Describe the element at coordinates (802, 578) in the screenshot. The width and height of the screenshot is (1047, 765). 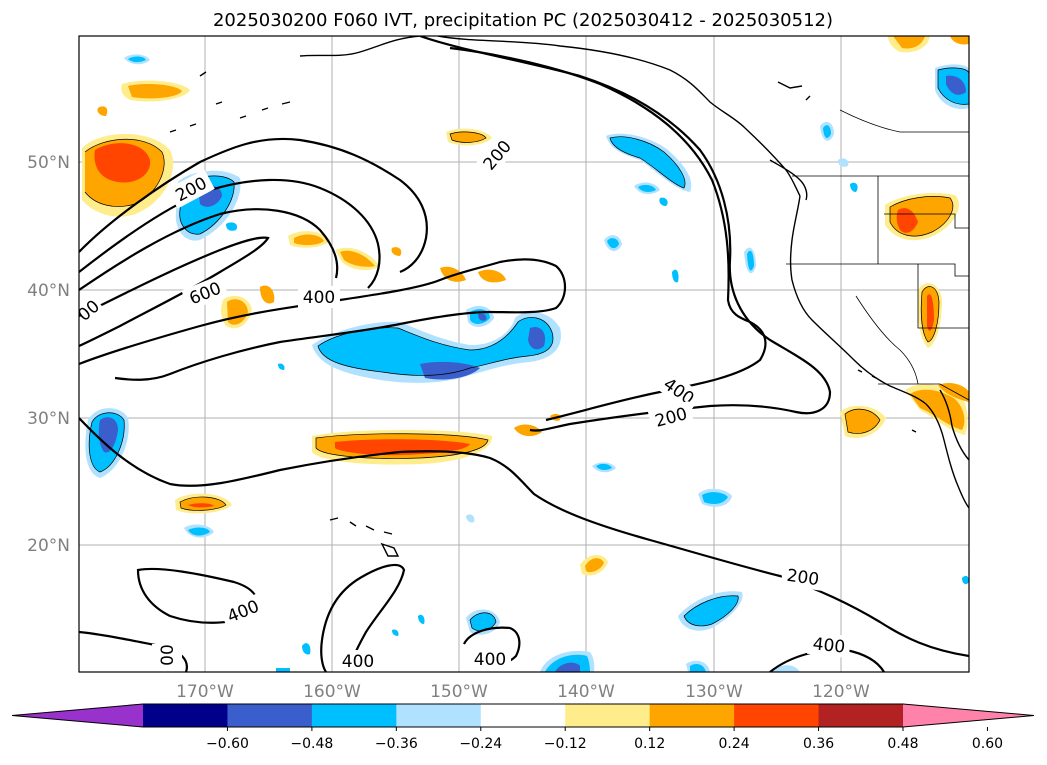
I see `contour-label-200-south: 200` at that location.